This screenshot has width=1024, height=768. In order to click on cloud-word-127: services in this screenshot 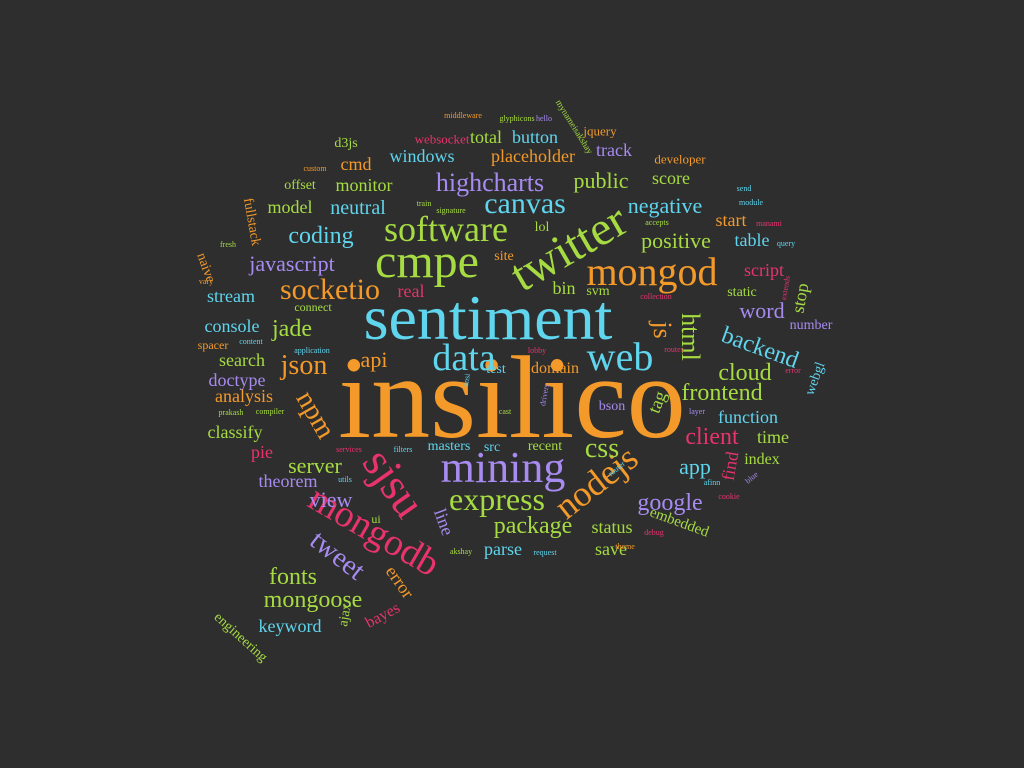, I will do `click(349, 449)`.